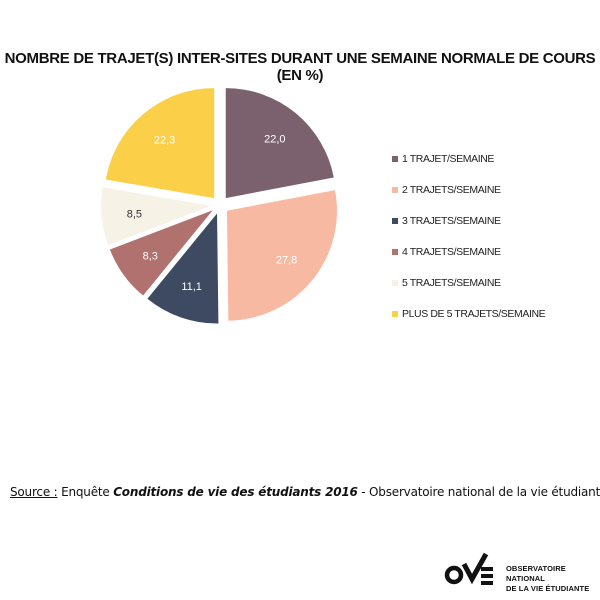 The height and width of the screenshot is (600, 600). What do you see at coordinates (164, 140) in the screenshot?
I see `pie-data-label-6: 22,3` at bounding box center [164, 140].